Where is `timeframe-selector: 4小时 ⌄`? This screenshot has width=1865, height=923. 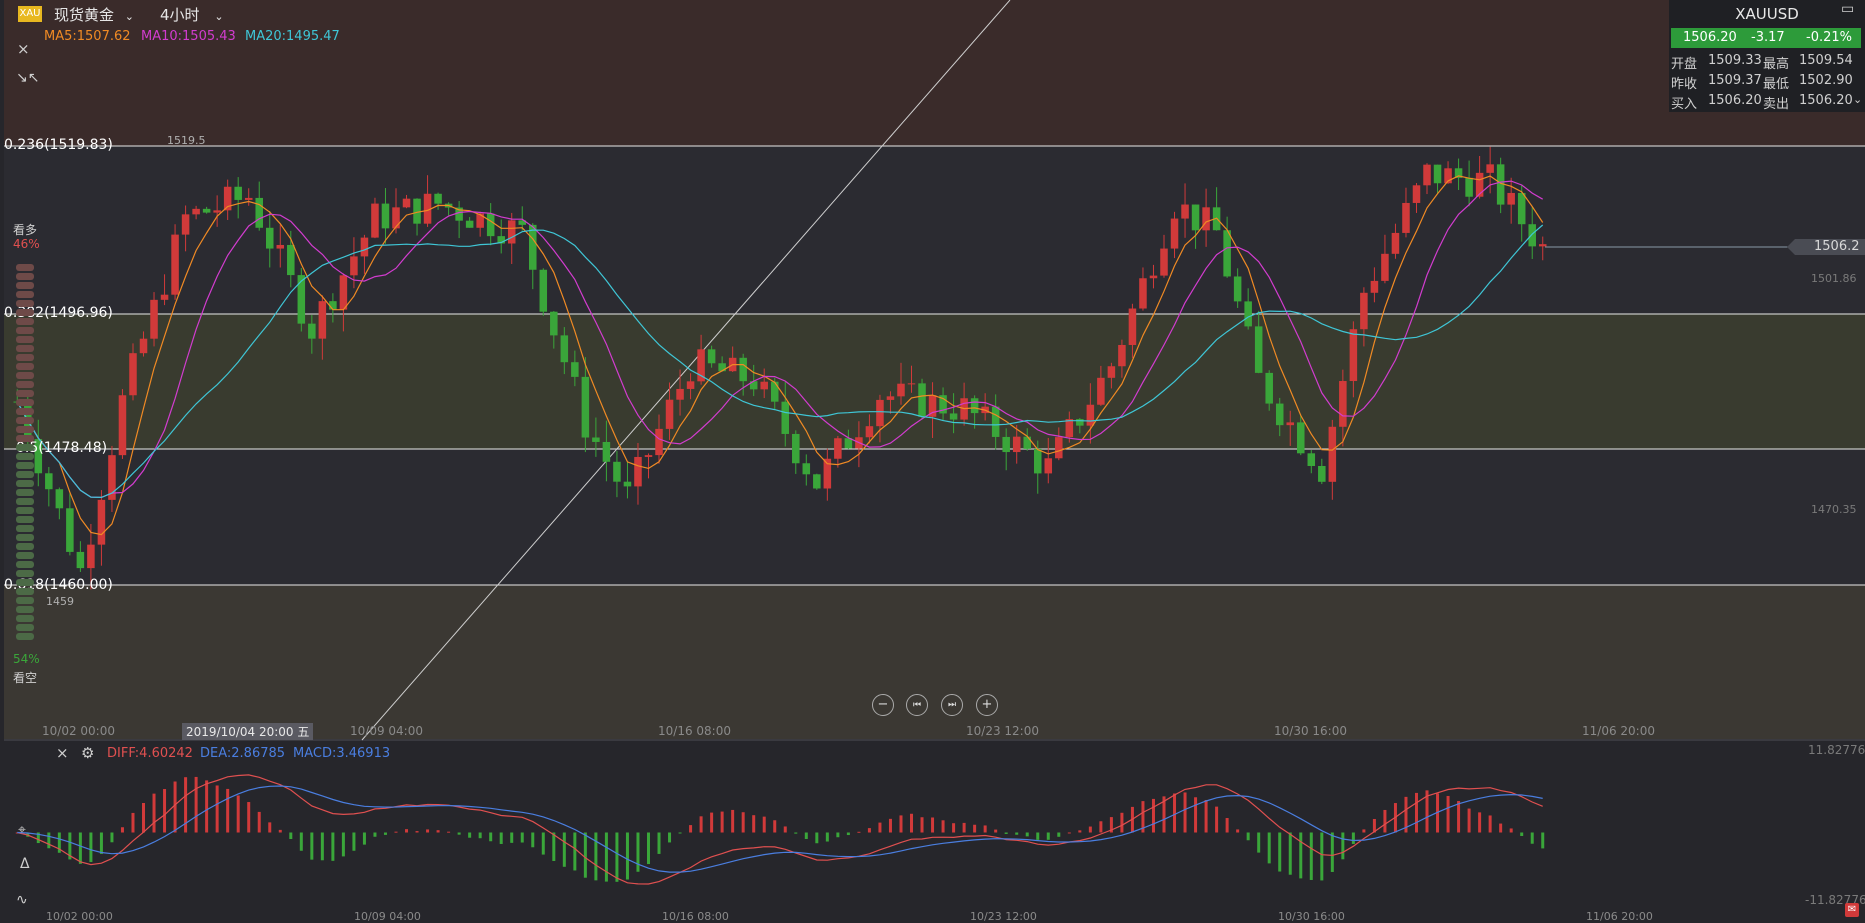 timeframe-selector: 4小时 ⌄ is located at coordinates (192, 14).